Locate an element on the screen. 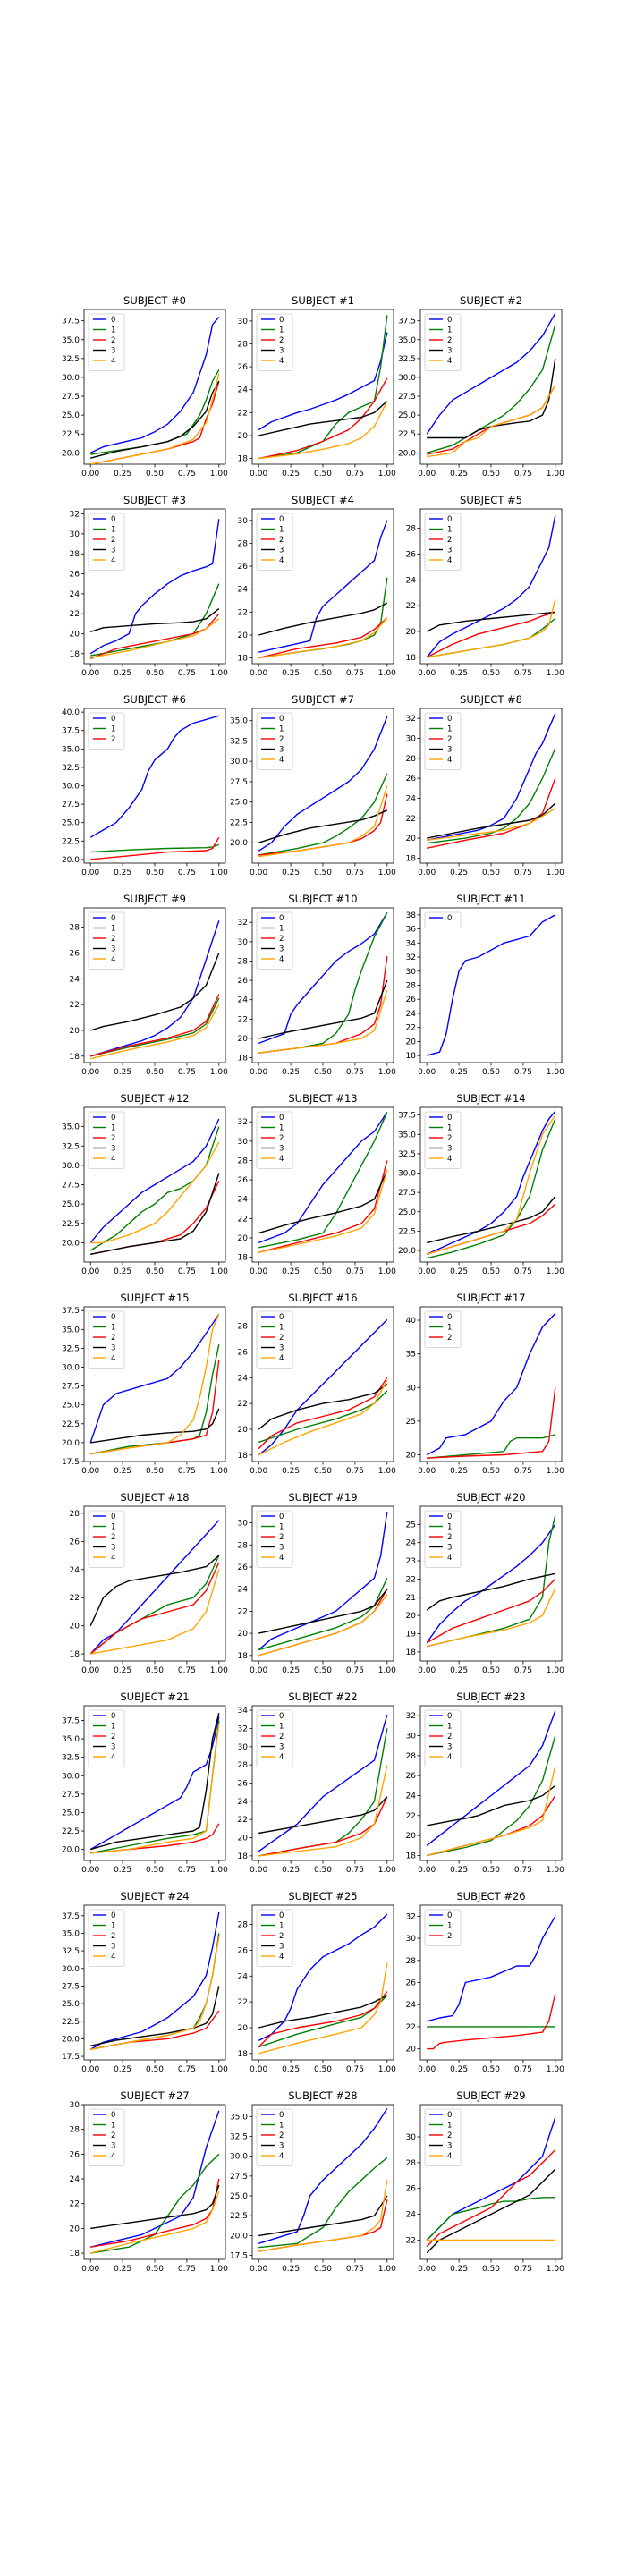 This screenshot has height=2576, width=644. y-tick-label: 22.5 is located at coordinates (71, 1224).